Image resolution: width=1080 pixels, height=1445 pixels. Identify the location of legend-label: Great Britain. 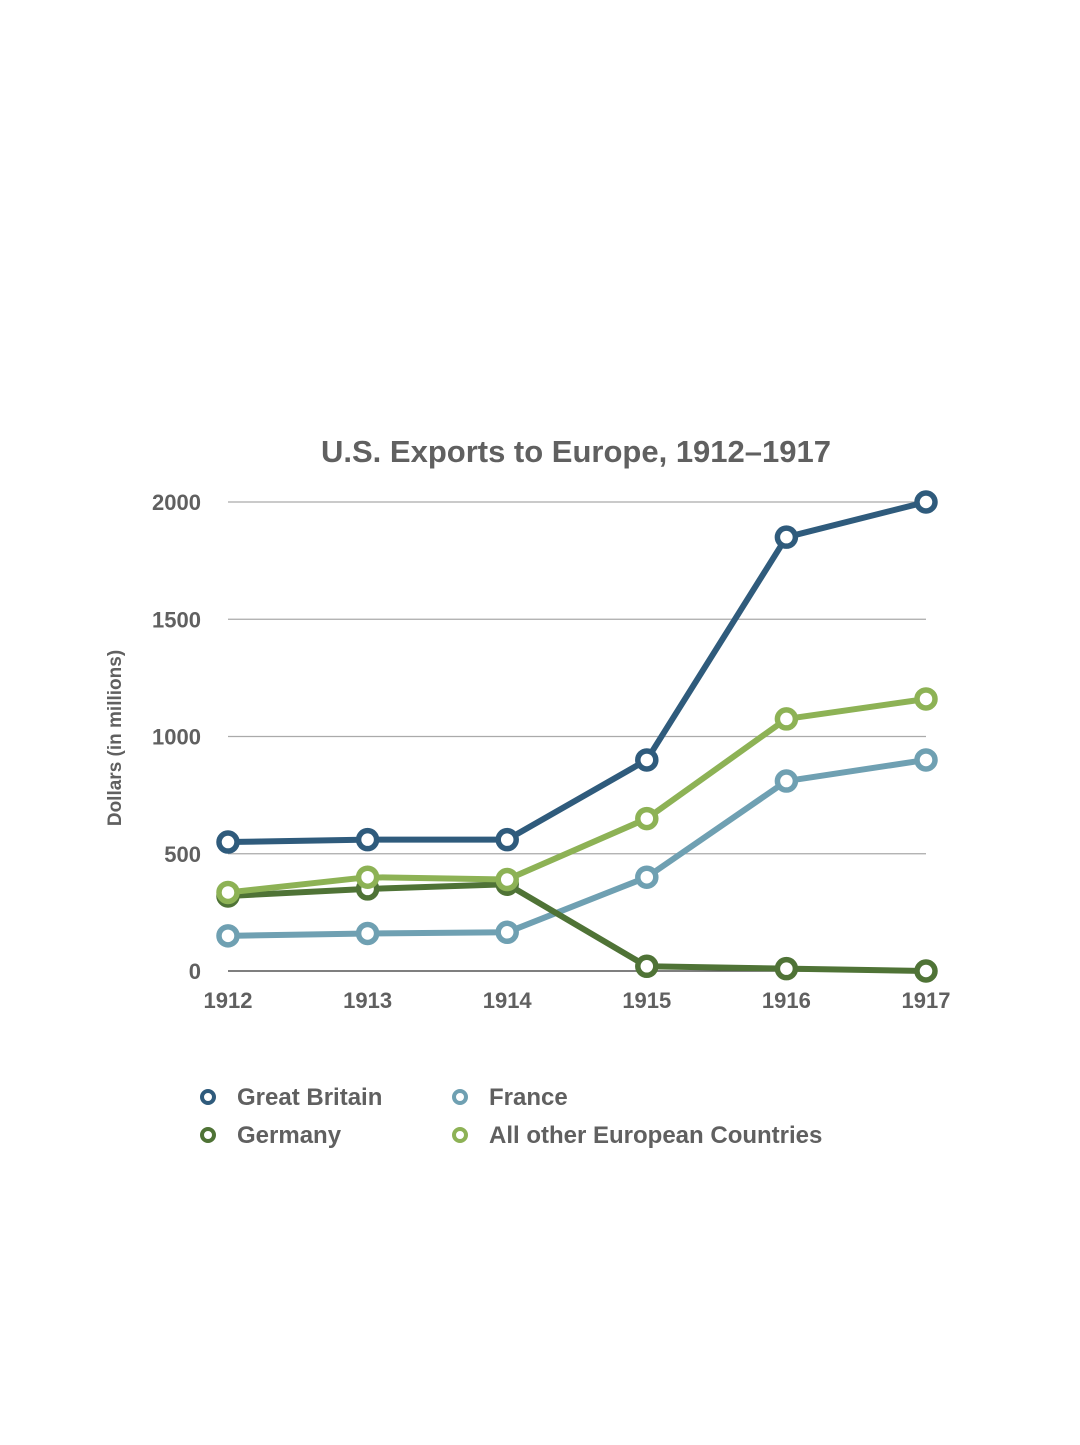
(309, 1097).